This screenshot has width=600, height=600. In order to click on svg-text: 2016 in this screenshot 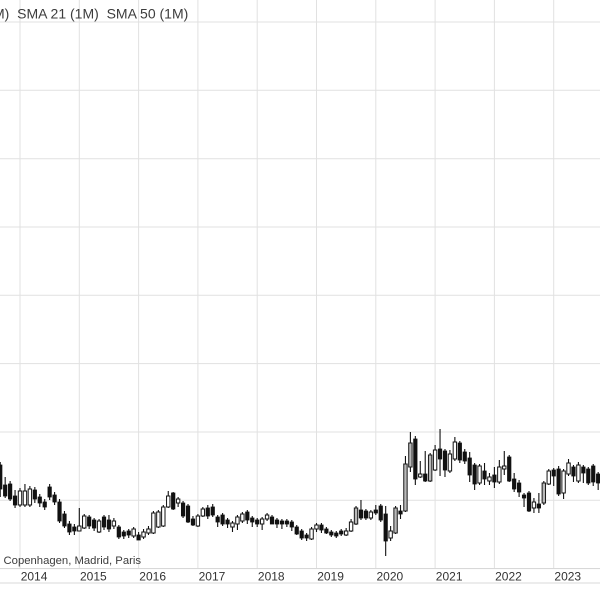, I will do `click(152, 577)`.